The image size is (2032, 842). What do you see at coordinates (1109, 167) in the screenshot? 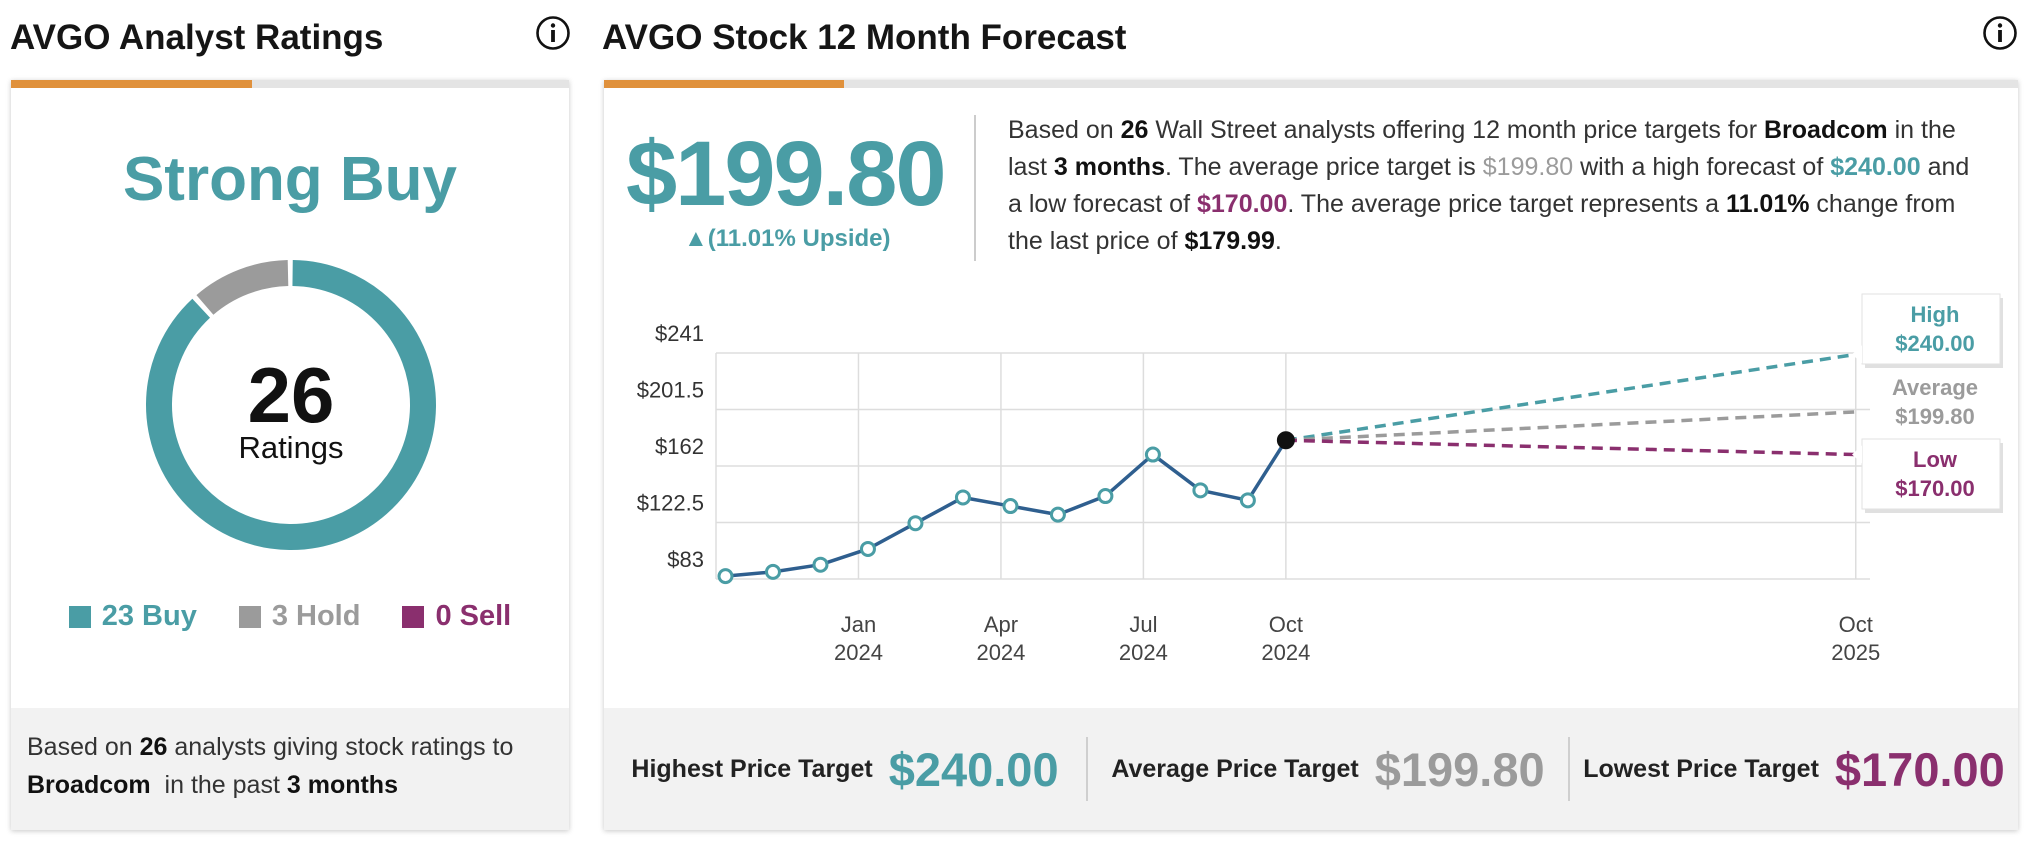
I see `desc-period: 3 months` at bounding box center [1109, 167].